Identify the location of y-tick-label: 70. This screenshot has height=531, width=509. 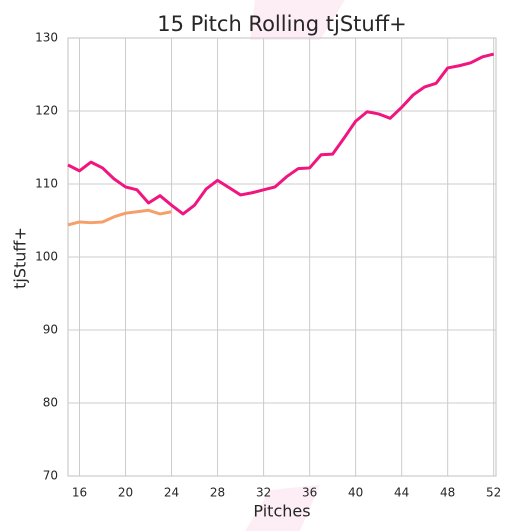
(50, 476).